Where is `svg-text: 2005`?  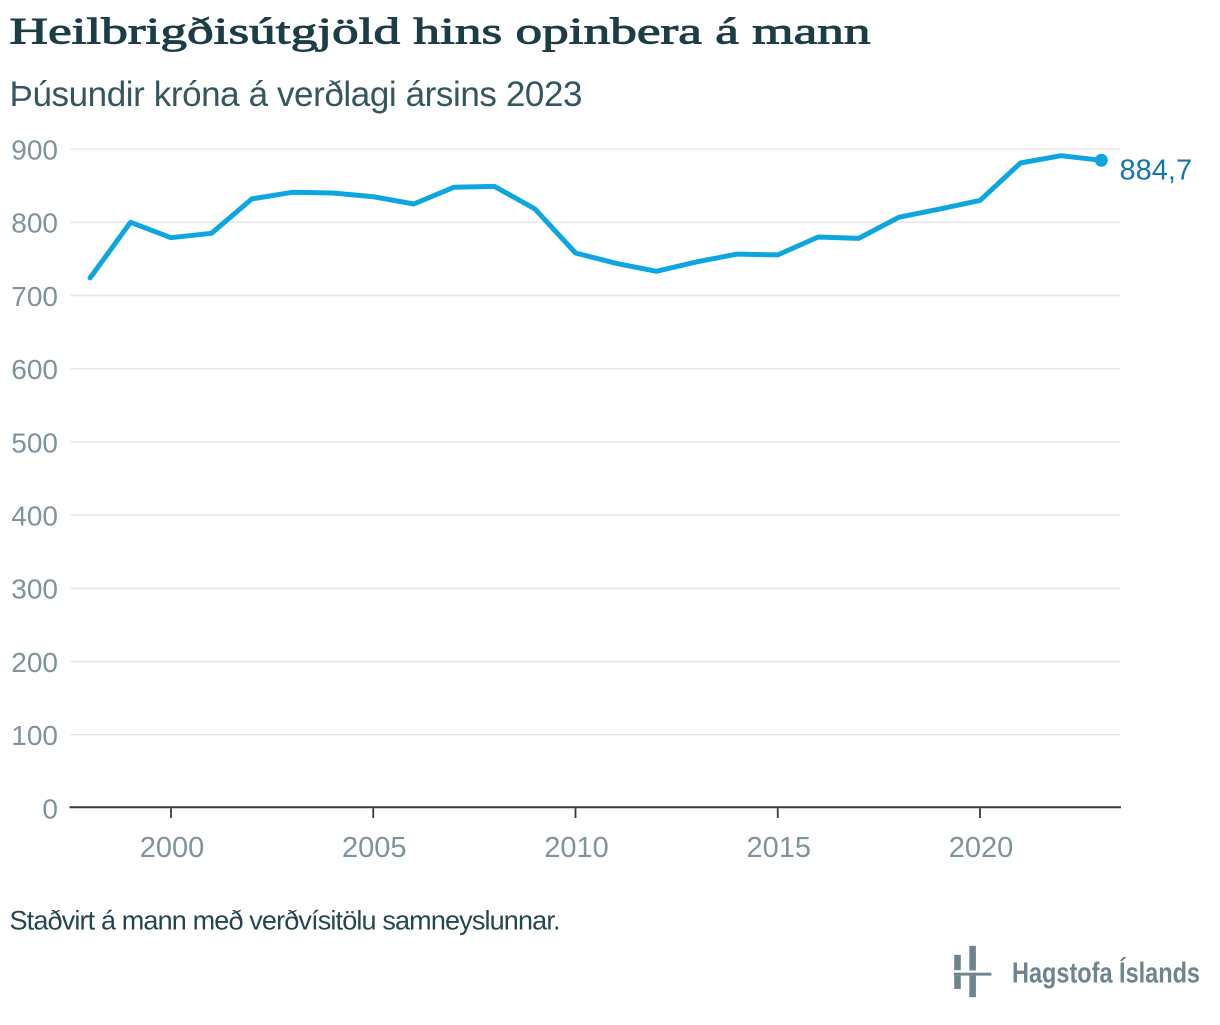 svg-text: 2005 is located at coordinates (374, 848).